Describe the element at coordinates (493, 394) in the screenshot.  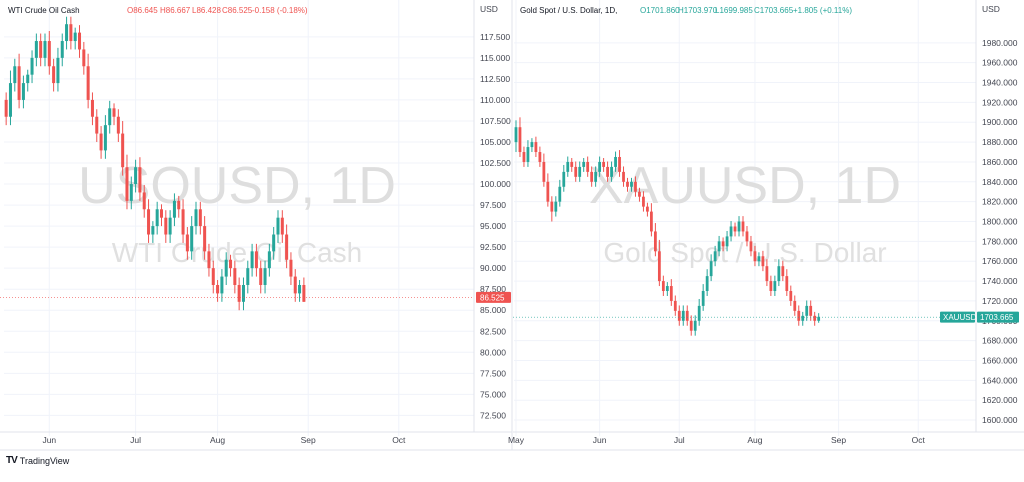
I see `ytick-label: 75.000` at that location.